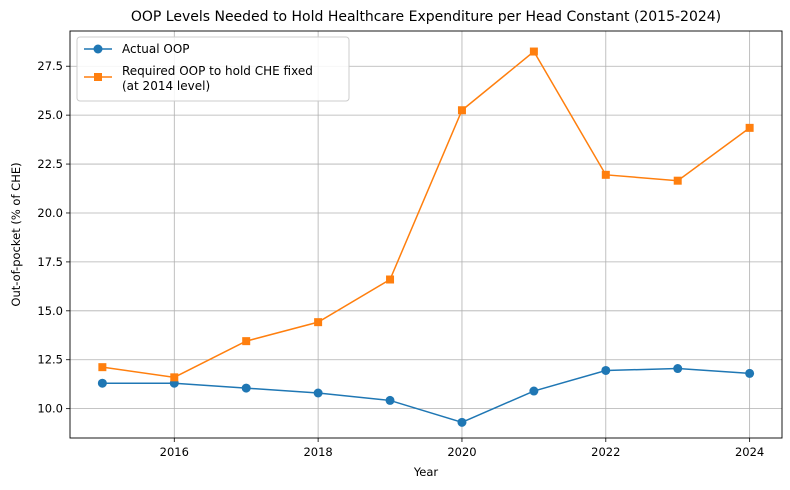 This screenshot has height=490, width=790. I want to click on x-axis: 2016 2018 2020 2022 2024, so click(462, 448).